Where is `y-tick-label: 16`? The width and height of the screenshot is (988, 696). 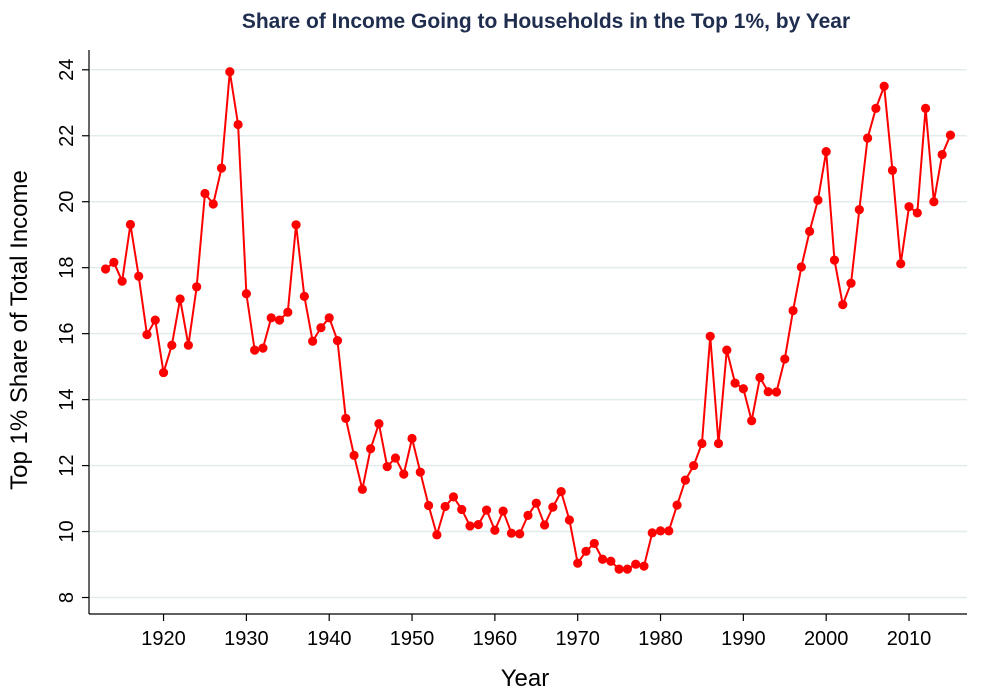
y-tick-label: 16 is located at coordinates (67, 334).